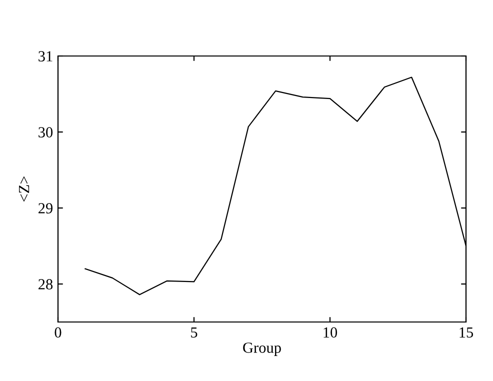 This screenshot has height=381, width=493. I want to click on y-tick-label: 31, so click(45, 56).